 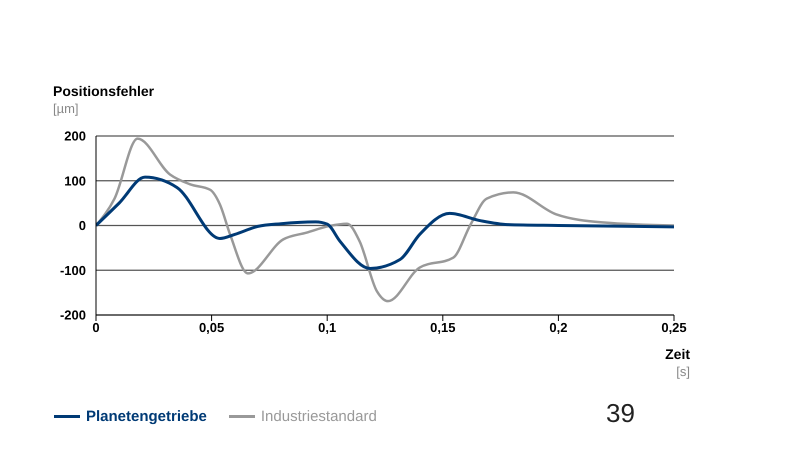 I want to click on y-tick-label: -100, so click(x=73, y=270).